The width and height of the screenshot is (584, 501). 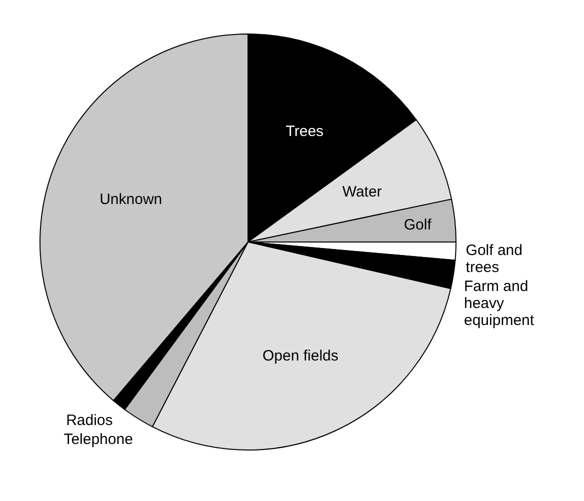 I want to click on slice-label: Radios, so click(x=89, y=420).